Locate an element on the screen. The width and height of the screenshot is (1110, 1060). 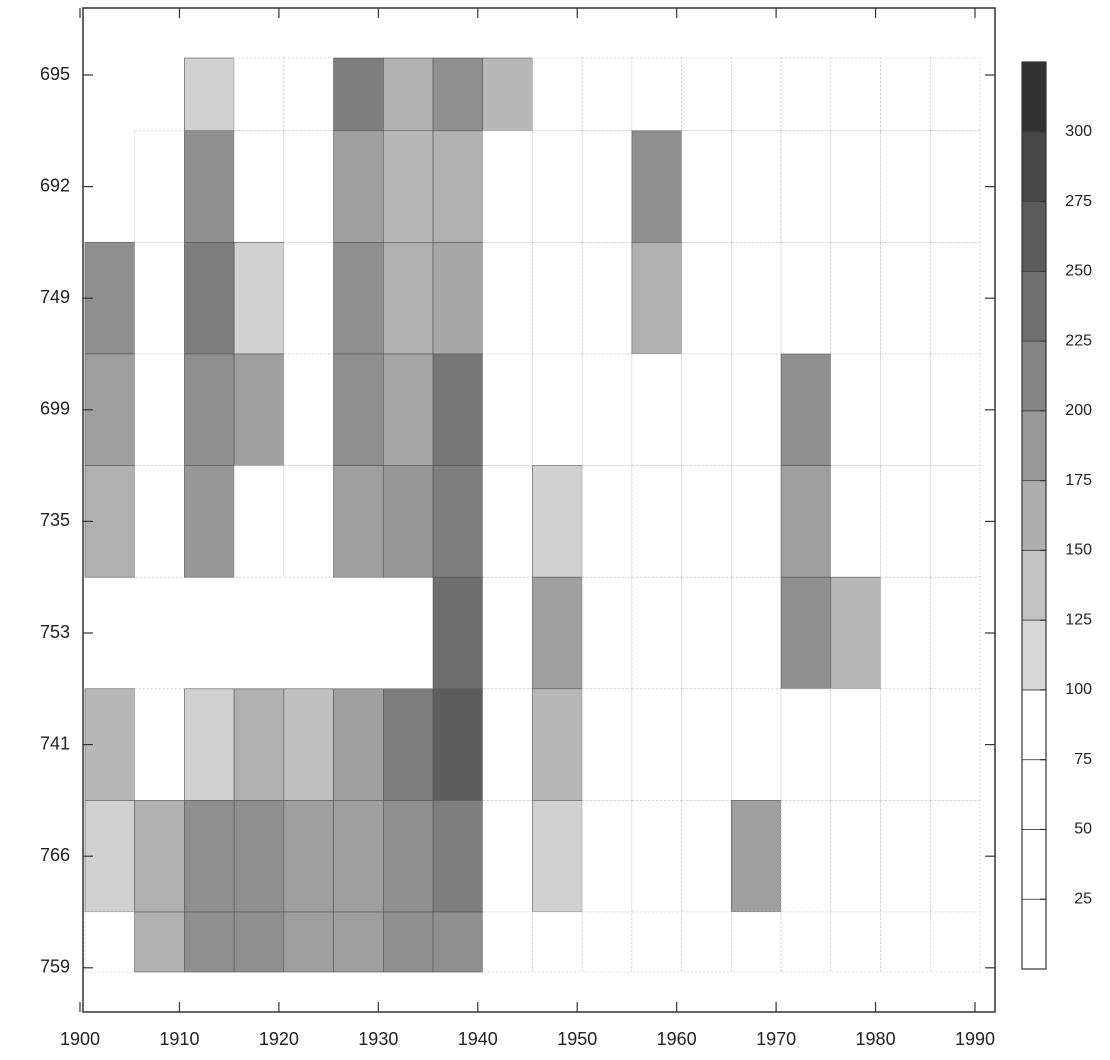
colorbar-label: 200 is located at coordinates (1078, 410).